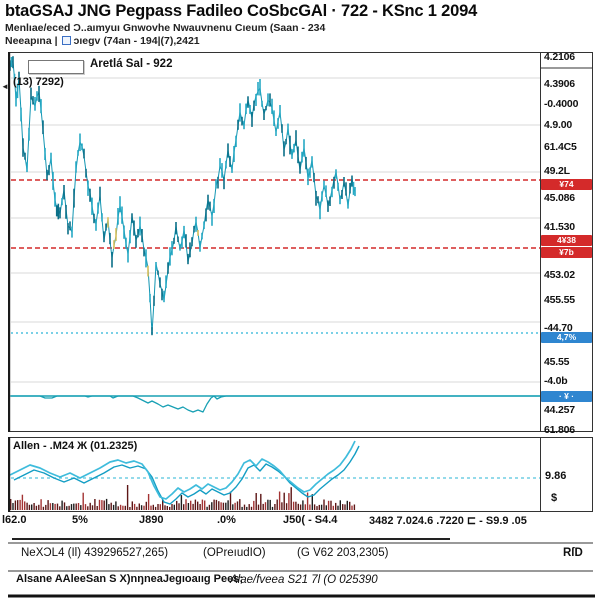 The width and height of the screenshot is (600, 600). Describe the element at coordinates (234, 553) in the screenshot. I see `status-item: (OPreıudIO)` at that location.